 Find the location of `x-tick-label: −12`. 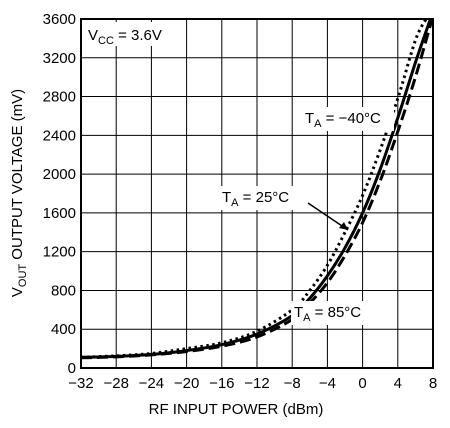

x-tick-label: −12 is located at coordinates (256, 383).